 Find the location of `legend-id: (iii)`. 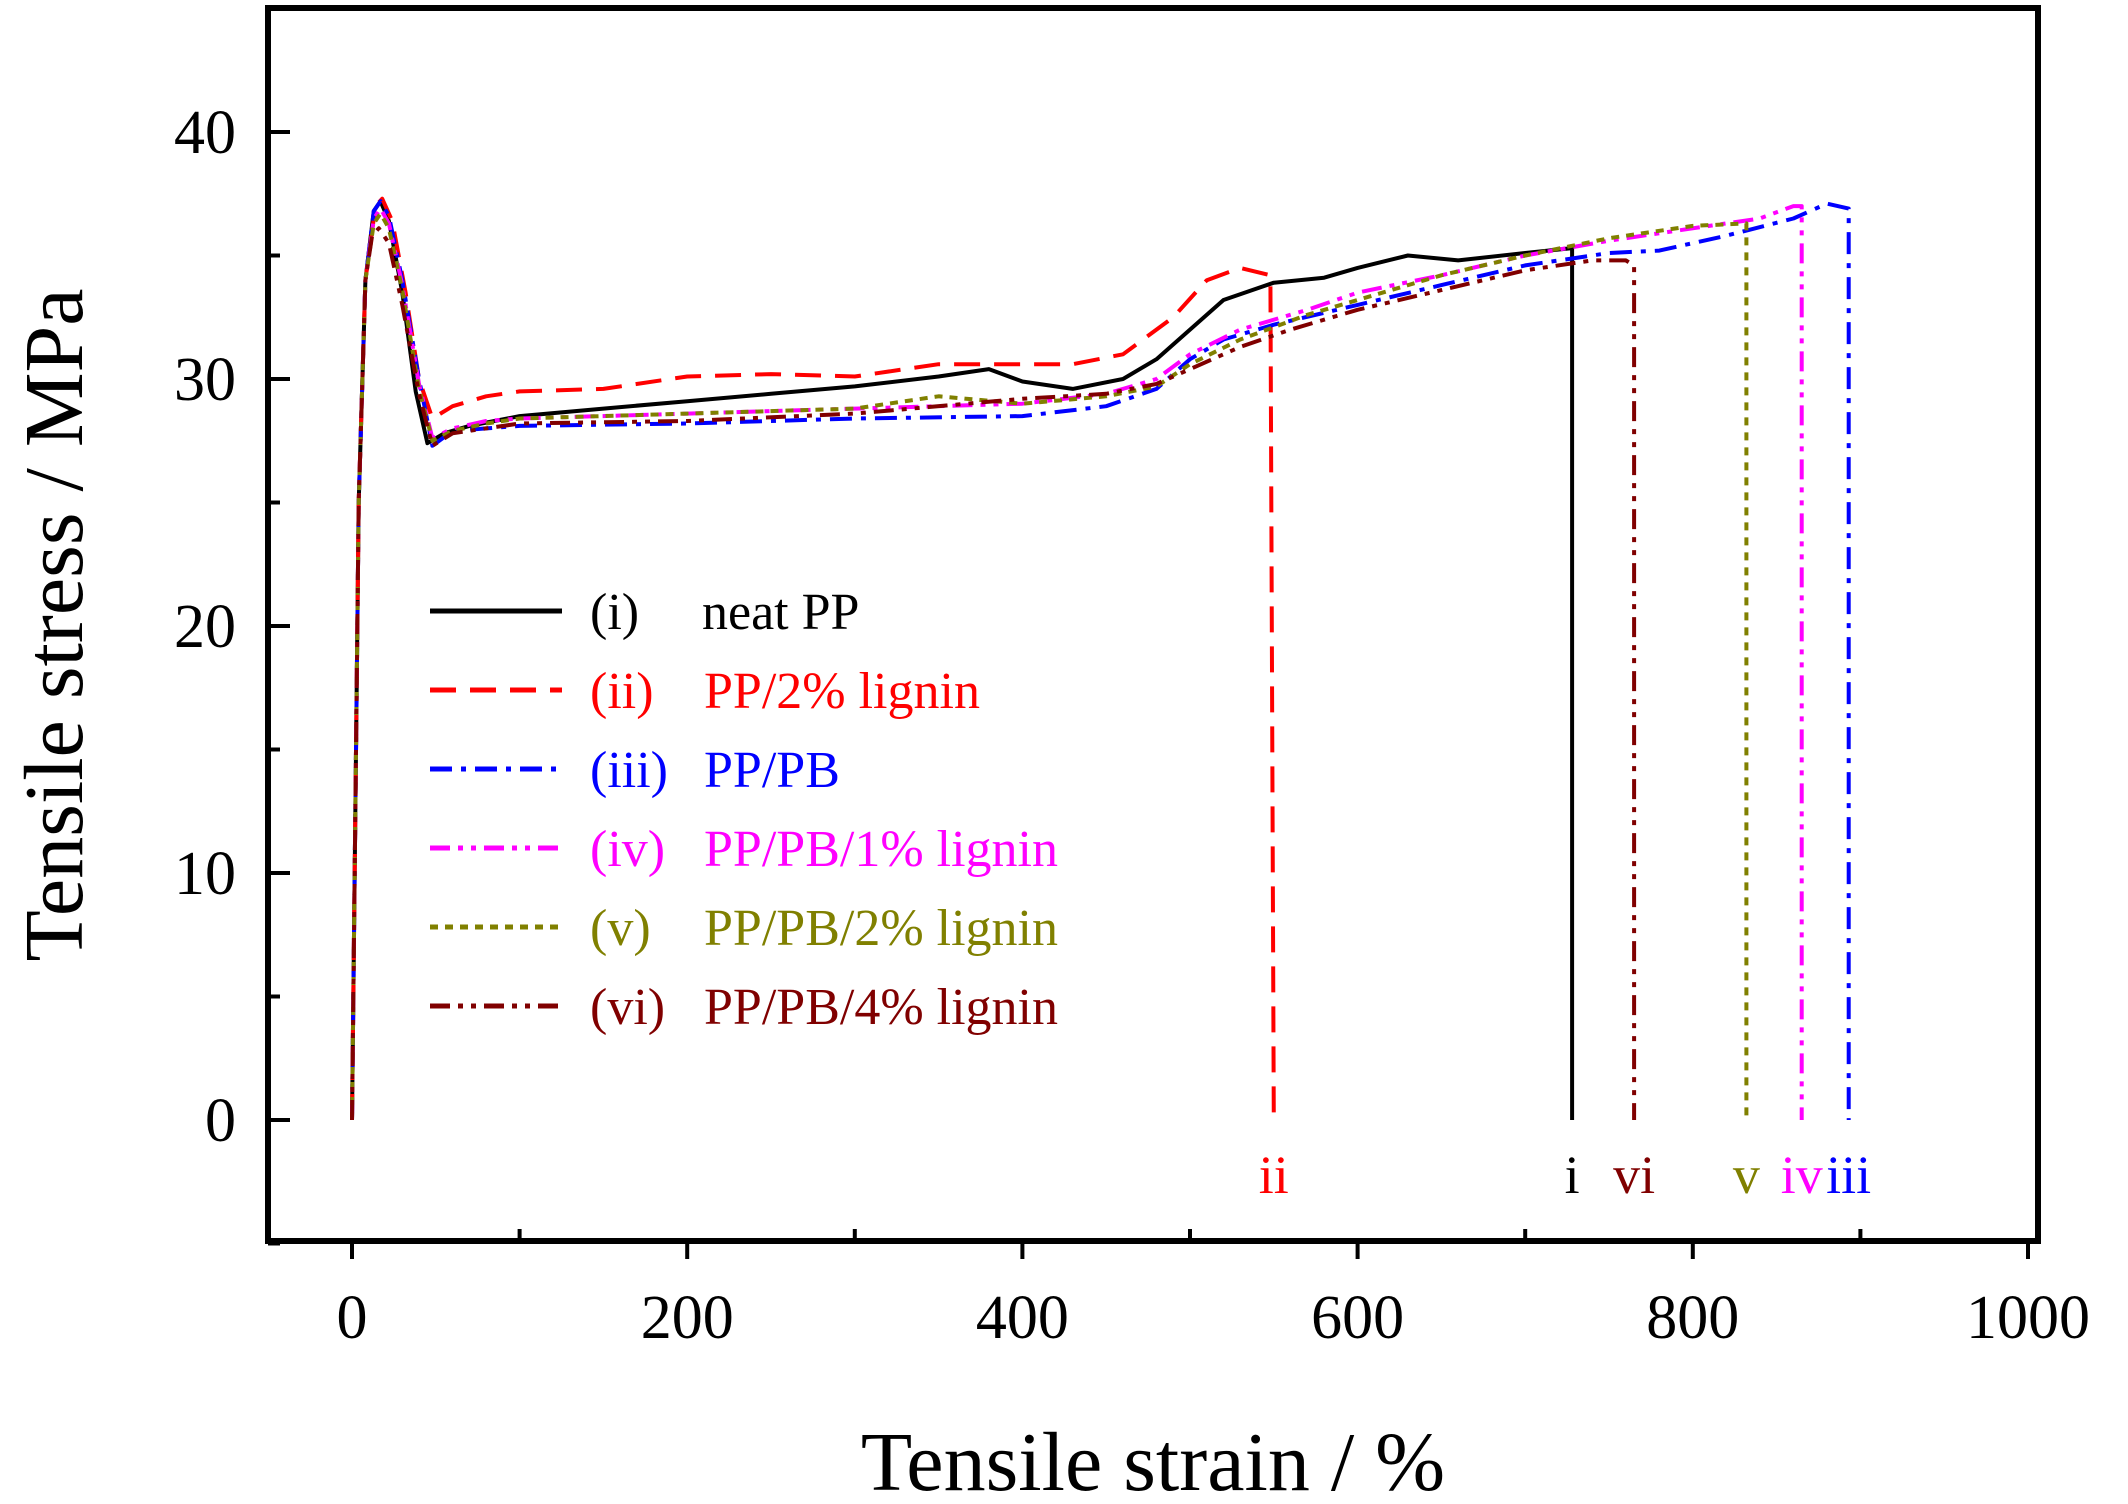

legend-id: (iii) is located at coordinates (629, 770).